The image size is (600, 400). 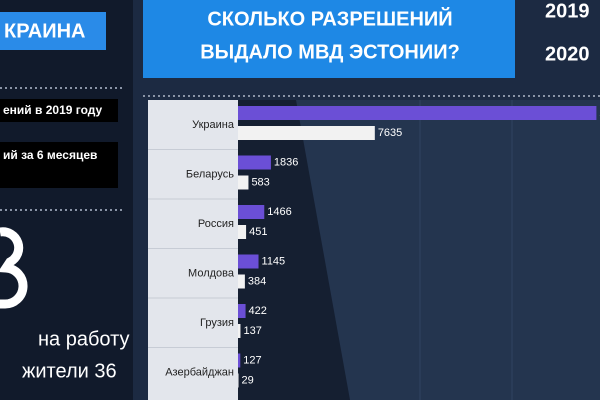 What do you see at coordinates (45, 31) in the screenshot?
I see `sidebar-heading: КРАИНА` at bounding box center [45, 31].